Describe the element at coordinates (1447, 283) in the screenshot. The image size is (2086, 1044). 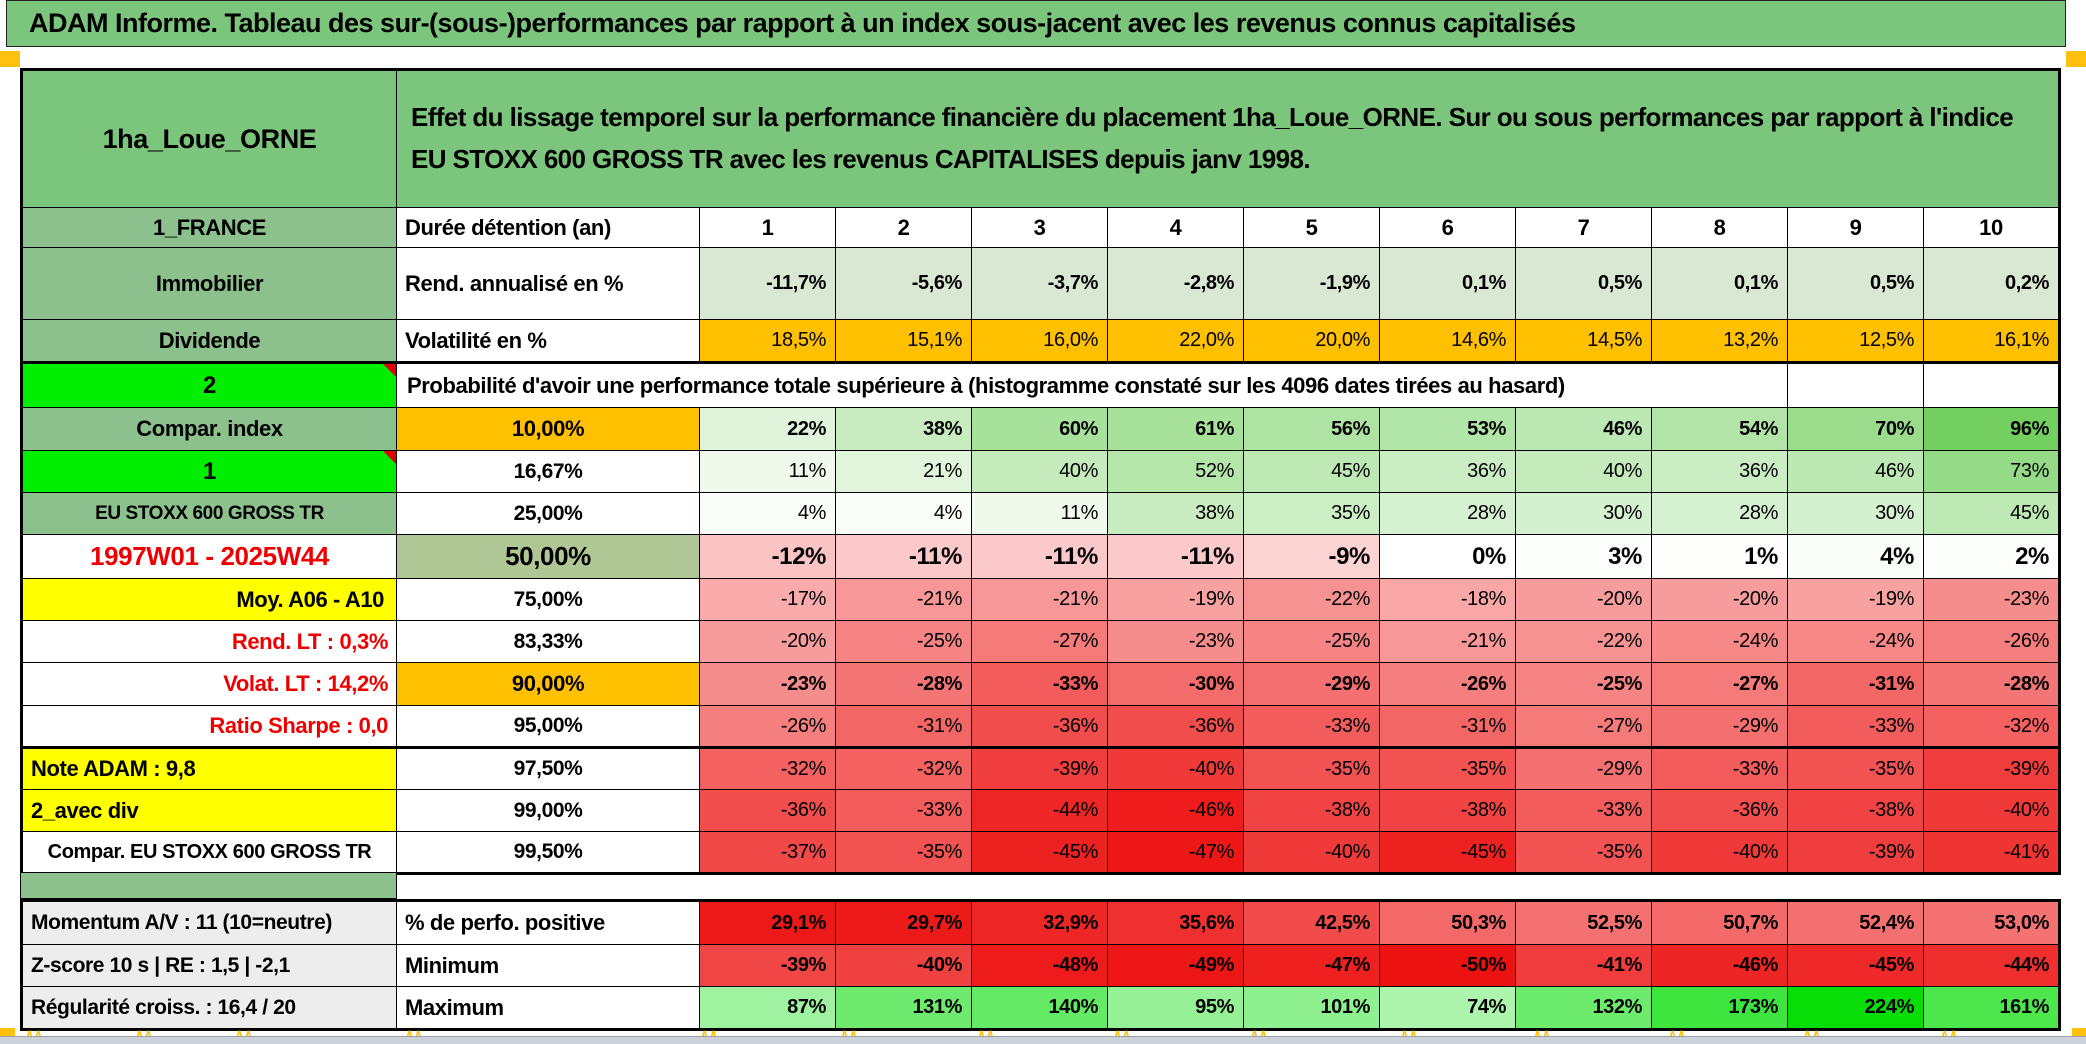
I see `data-cell: 0,1%` at that location.